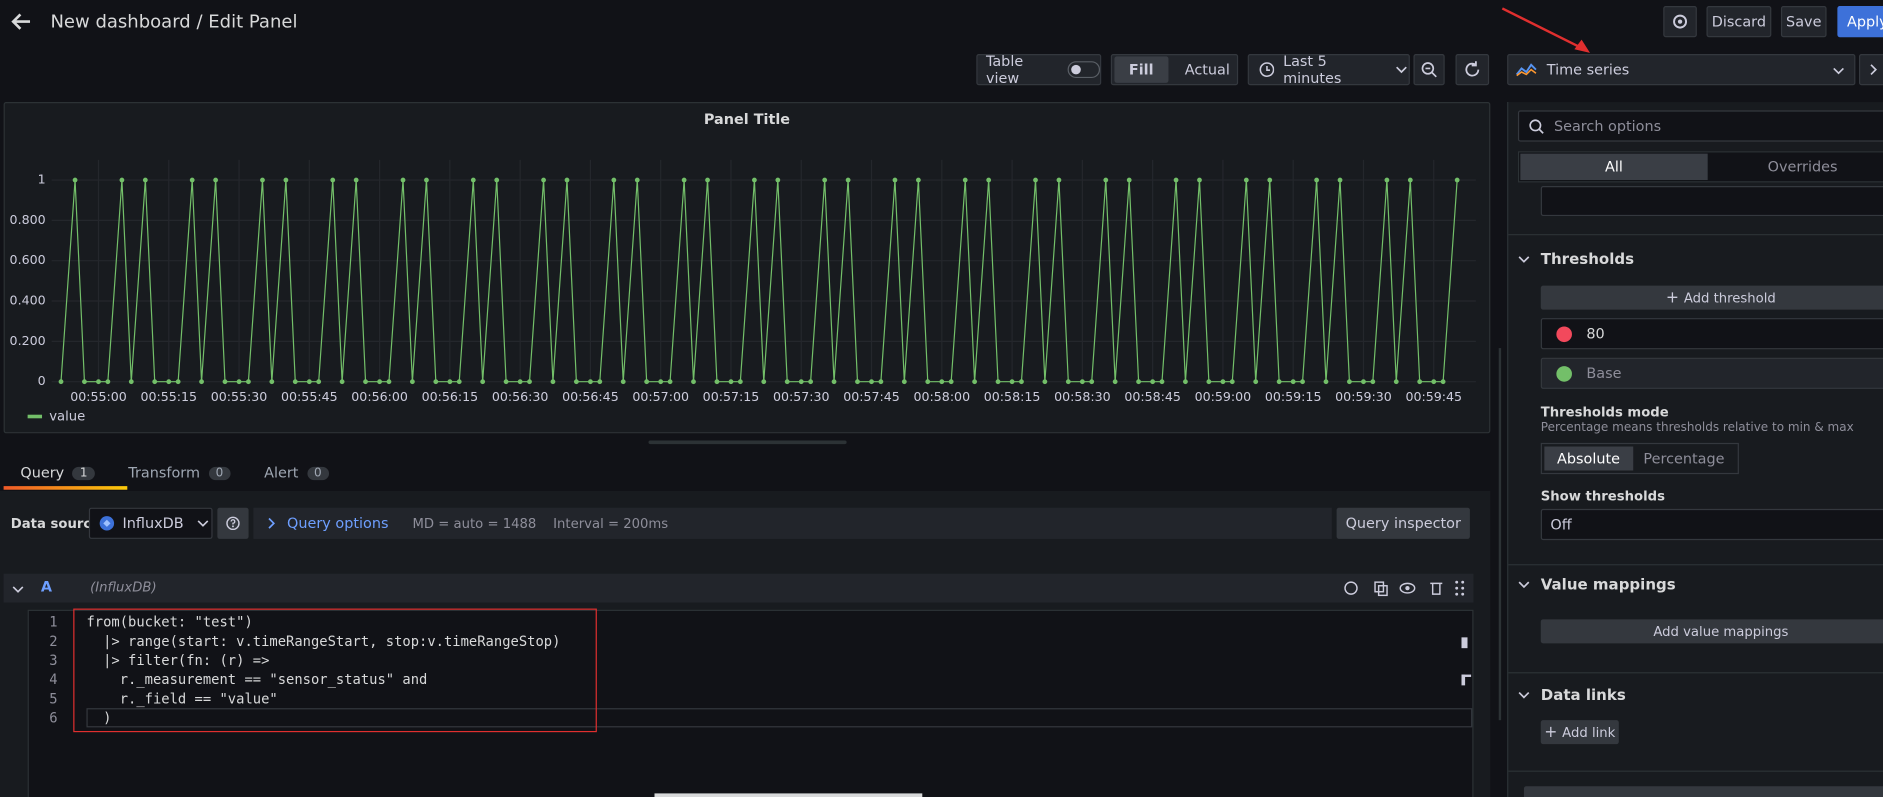 The height and width of the screenshot is (797, 1883). I want to click on search-placeholder: Search options, so click(1607, 126).